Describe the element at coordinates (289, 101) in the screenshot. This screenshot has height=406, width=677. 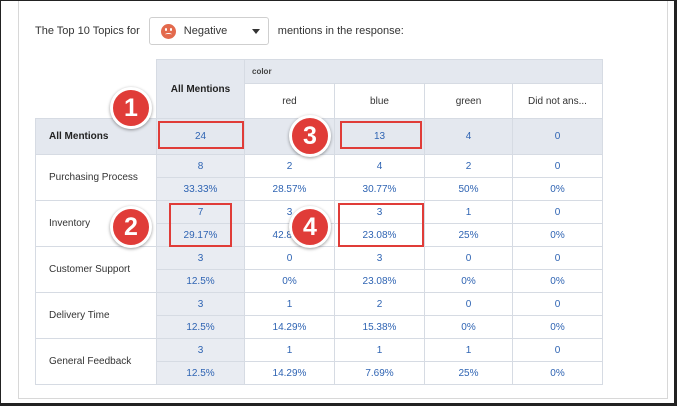
I see `column-header-red: red` at that location.